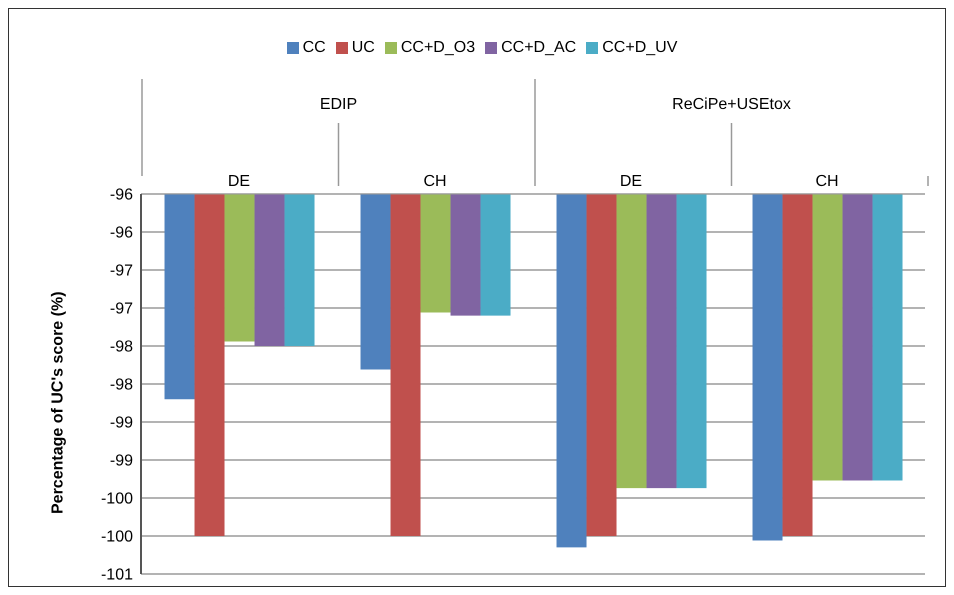  What do you see at coordinates (58, 402) in the screenshot?
I see `y-axis-title: Percentage of UC's score (%)` at bounding box center [58, 402].